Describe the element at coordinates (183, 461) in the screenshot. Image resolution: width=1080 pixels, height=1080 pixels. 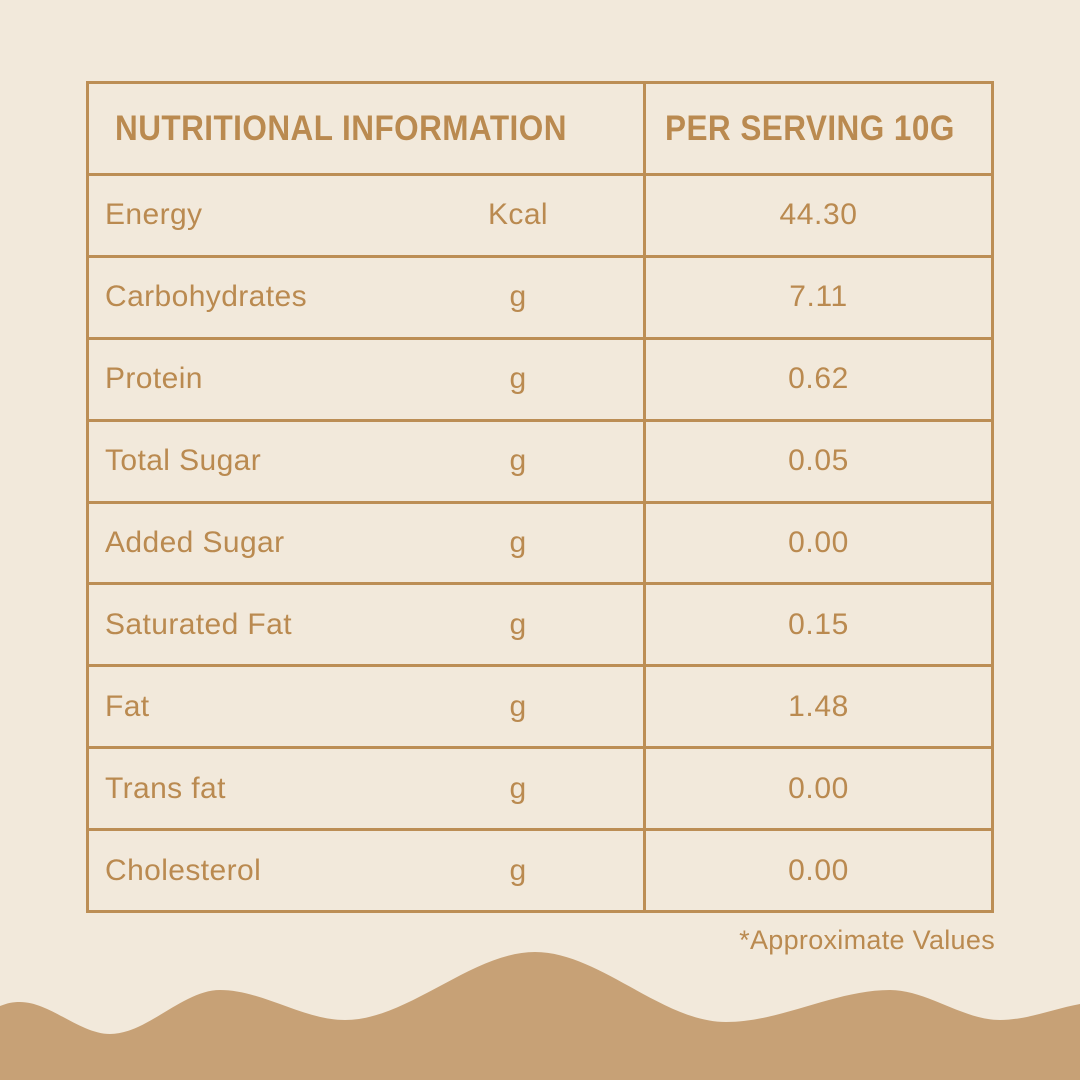
I see `nutrient-label: Total Sugar` at that location.